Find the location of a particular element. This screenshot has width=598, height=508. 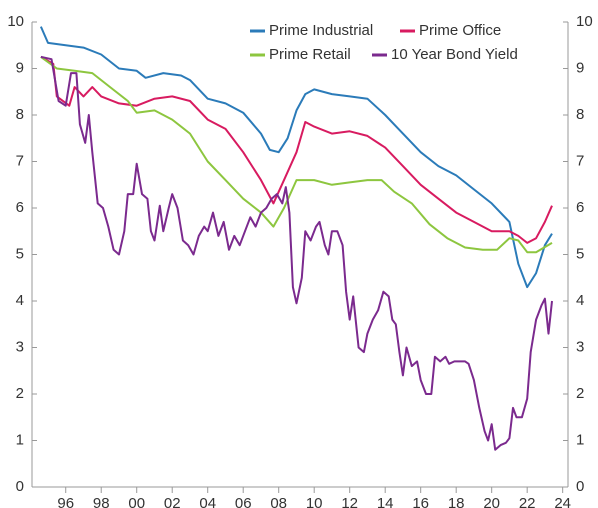

x-tick-label: 08 is located at coordinates (278, 501).